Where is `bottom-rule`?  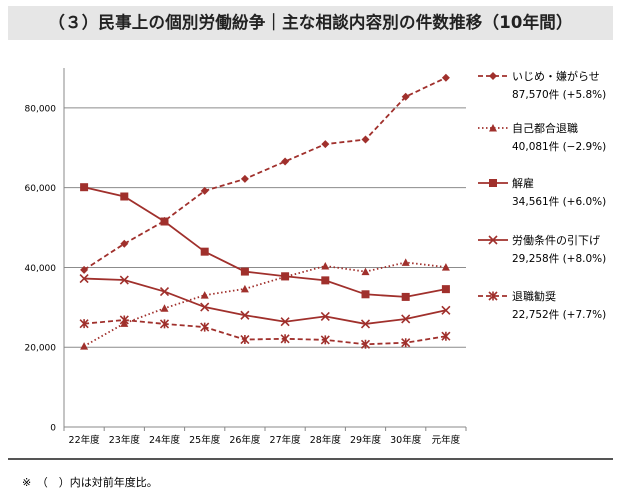 bottom-rule is located at coordinates (310, 459).